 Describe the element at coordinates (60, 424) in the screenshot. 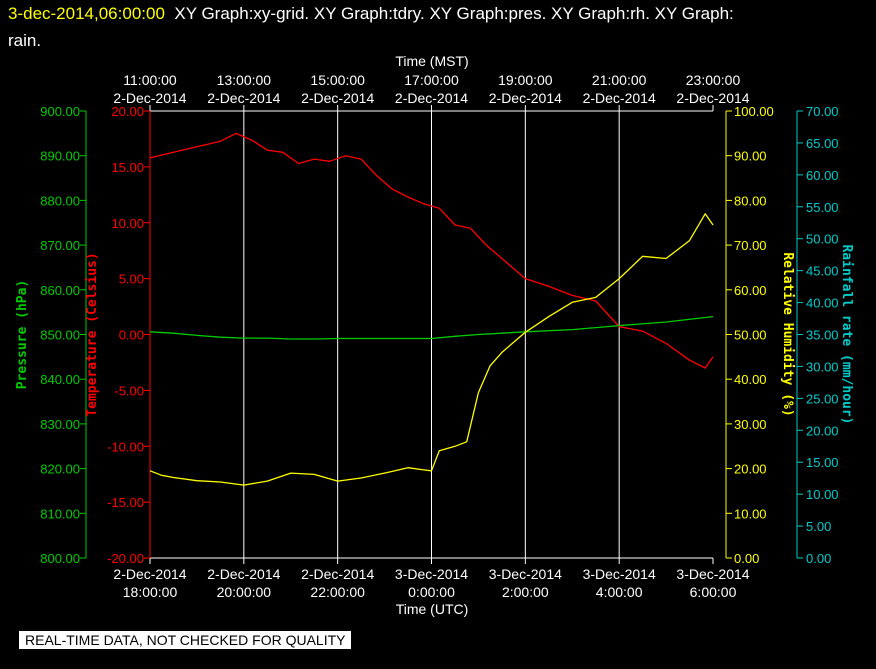

I see `pressure-tick-label: 830.00` at that location.